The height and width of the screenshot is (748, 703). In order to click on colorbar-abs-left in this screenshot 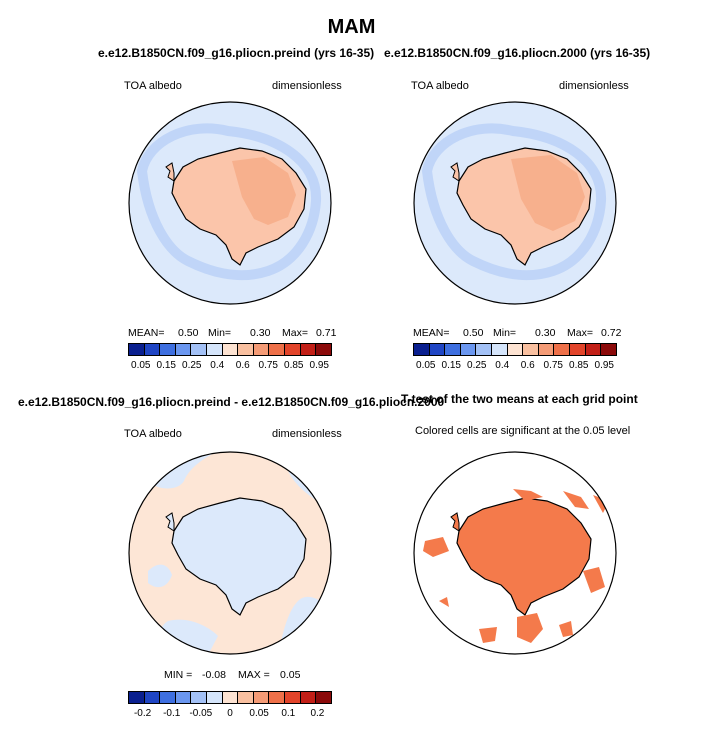, I will do `click(230, 349)`.